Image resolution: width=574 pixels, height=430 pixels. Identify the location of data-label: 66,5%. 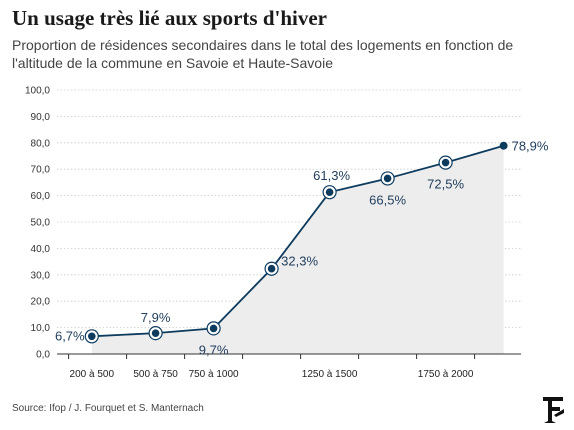
(387, 199).